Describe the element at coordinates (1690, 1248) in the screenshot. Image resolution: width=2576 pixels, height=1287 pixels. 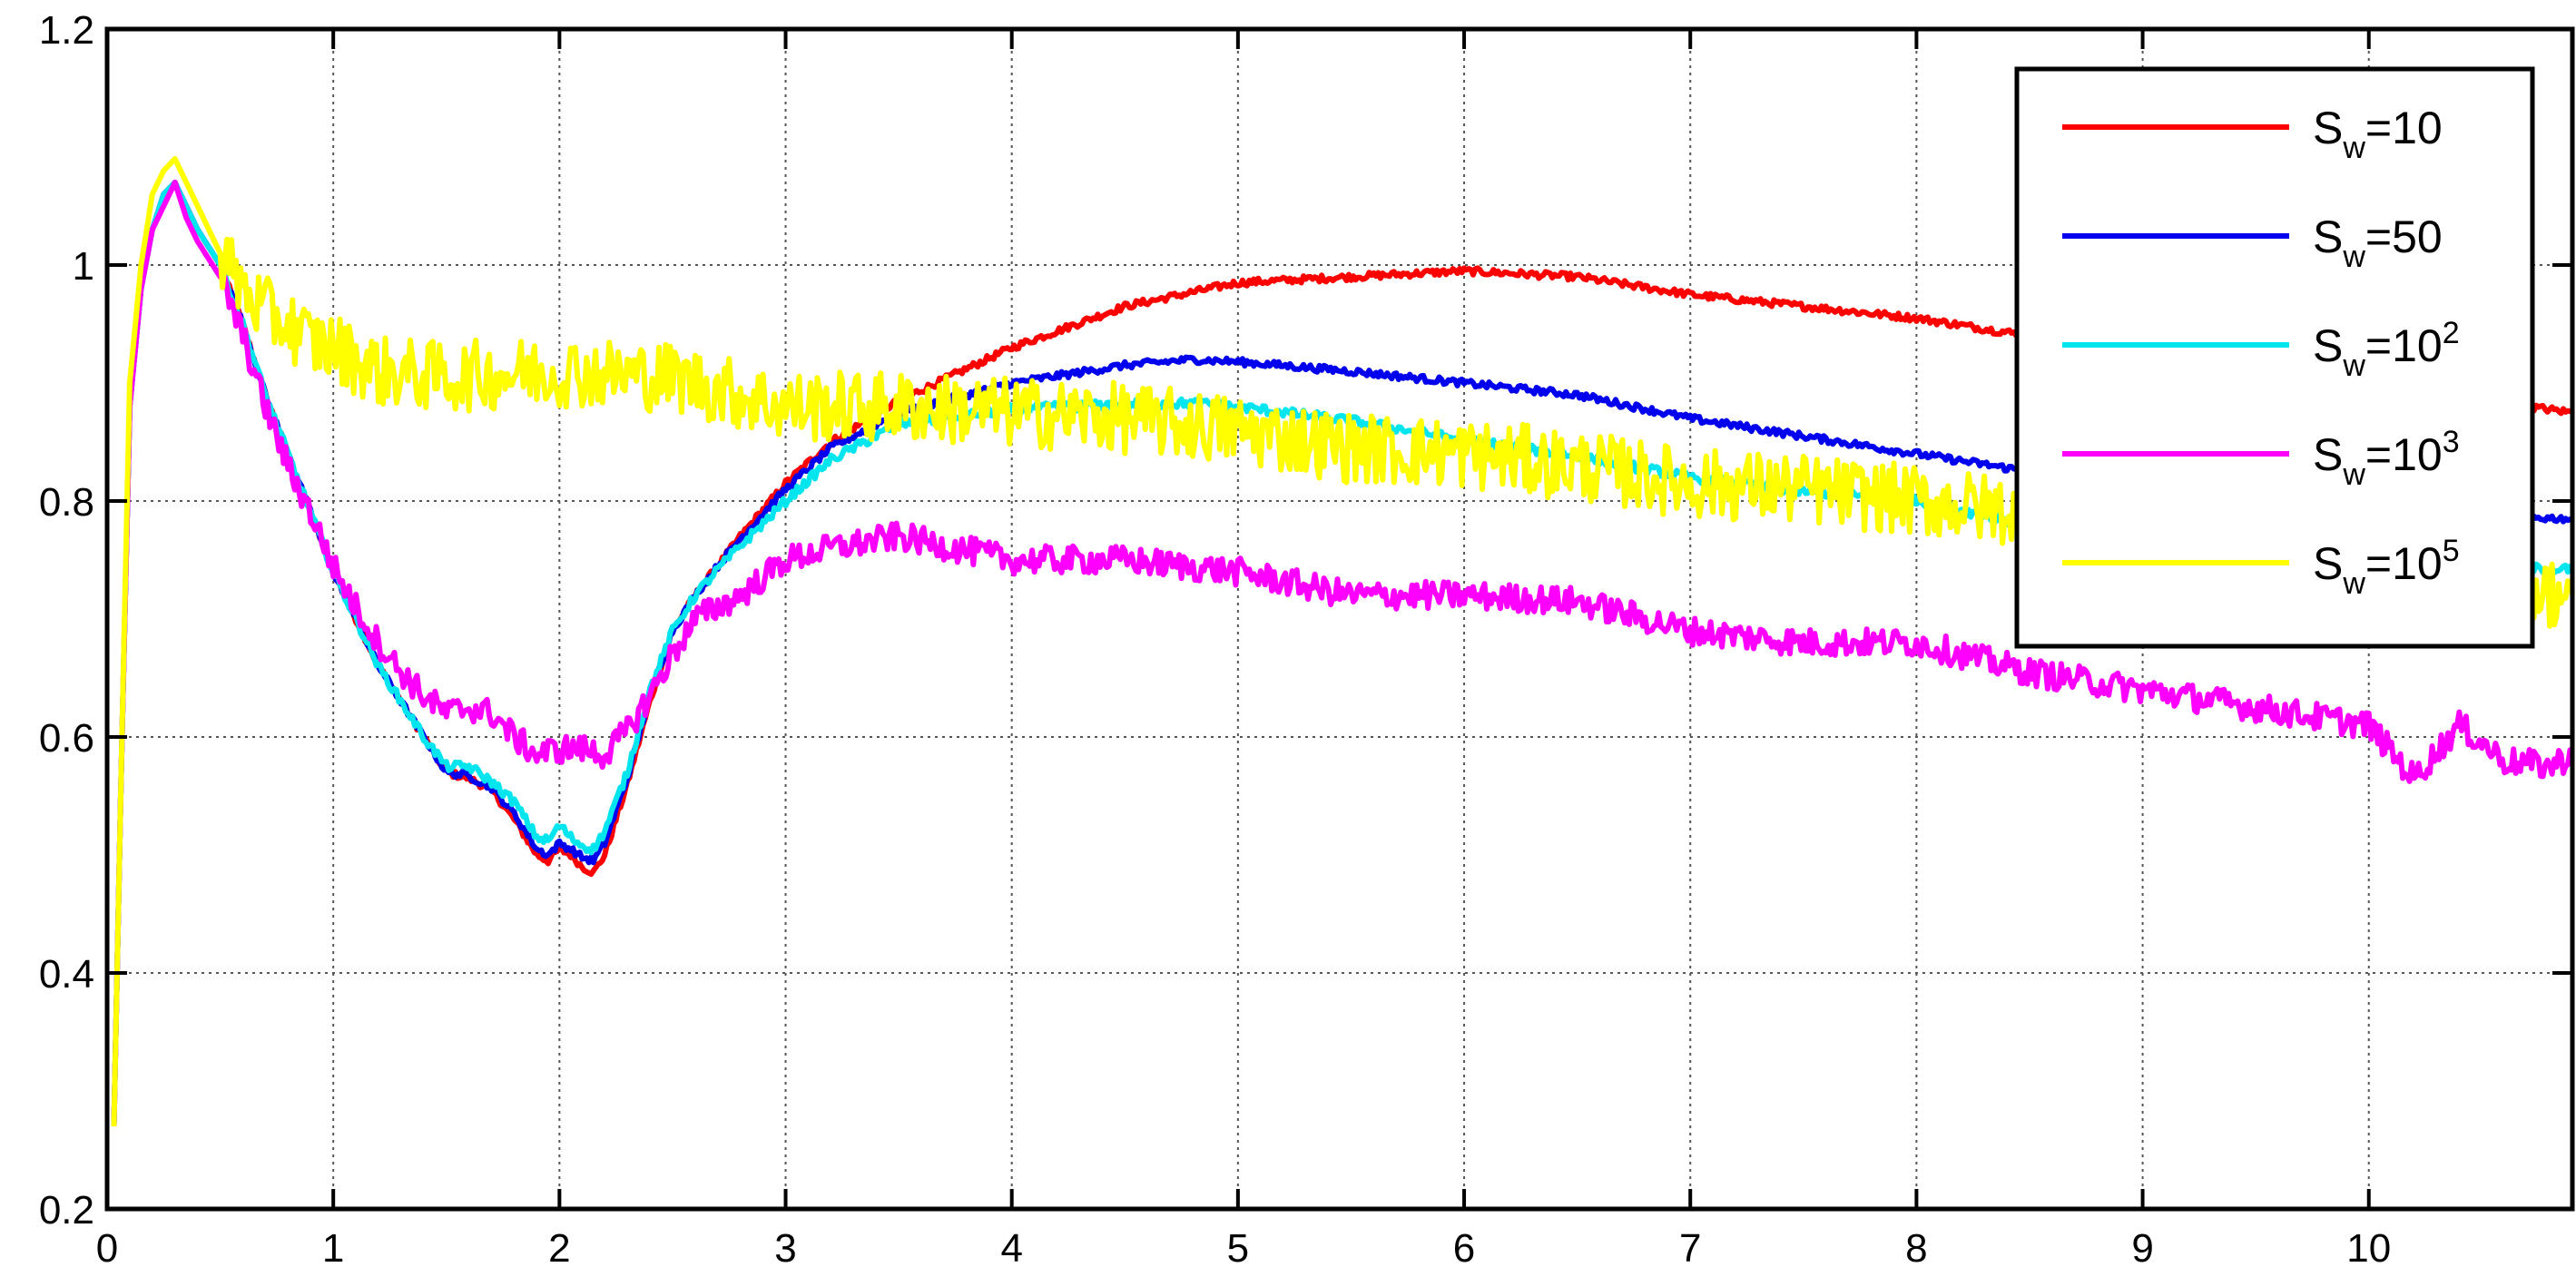
I see `x-tick-label: 7` at that location.